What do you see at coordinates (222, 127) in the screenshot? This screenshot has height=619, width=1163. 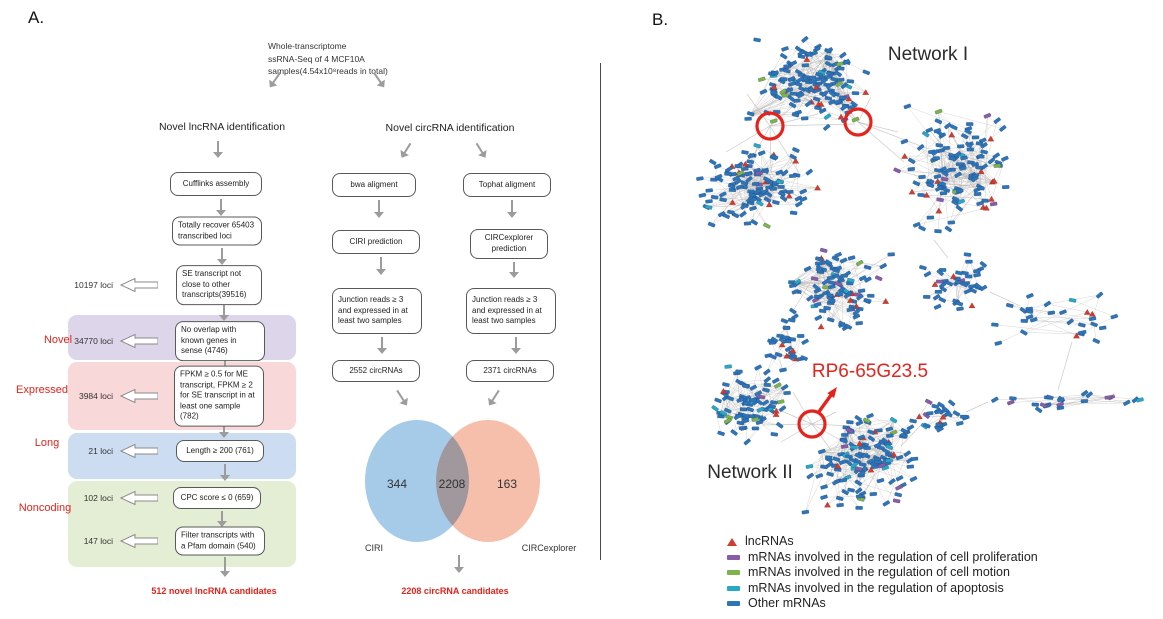 I see `lncrna-pipeline-heading: Novel lncRNA identification` at bounding box center [222, 127].